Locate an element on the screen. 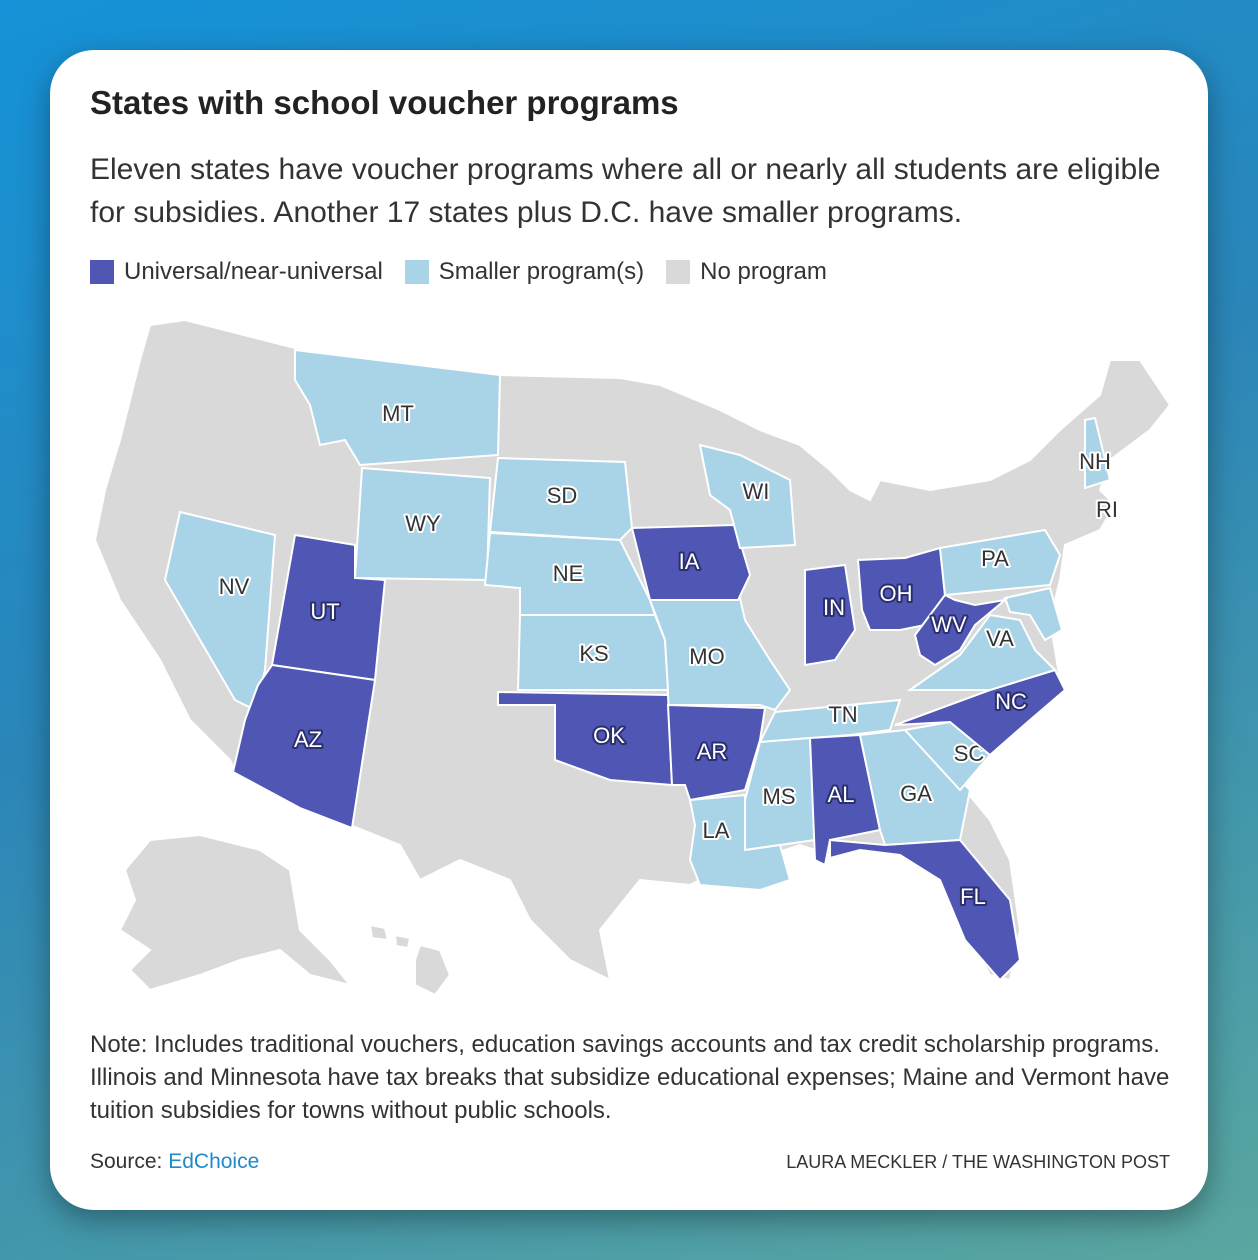  legend-item: No program is located at coordinates (746, 272).